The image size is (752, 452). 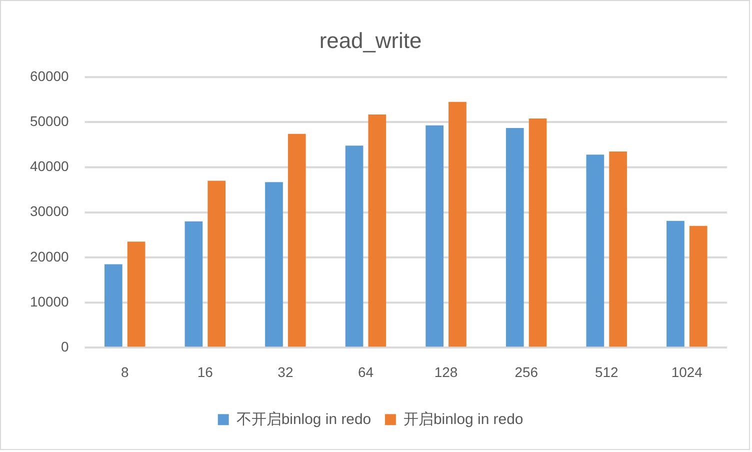 What do you see at coordinates (49, 121) in the screenshot?
I see `y-tick-label: 50000` at bounding box center [49, 121].